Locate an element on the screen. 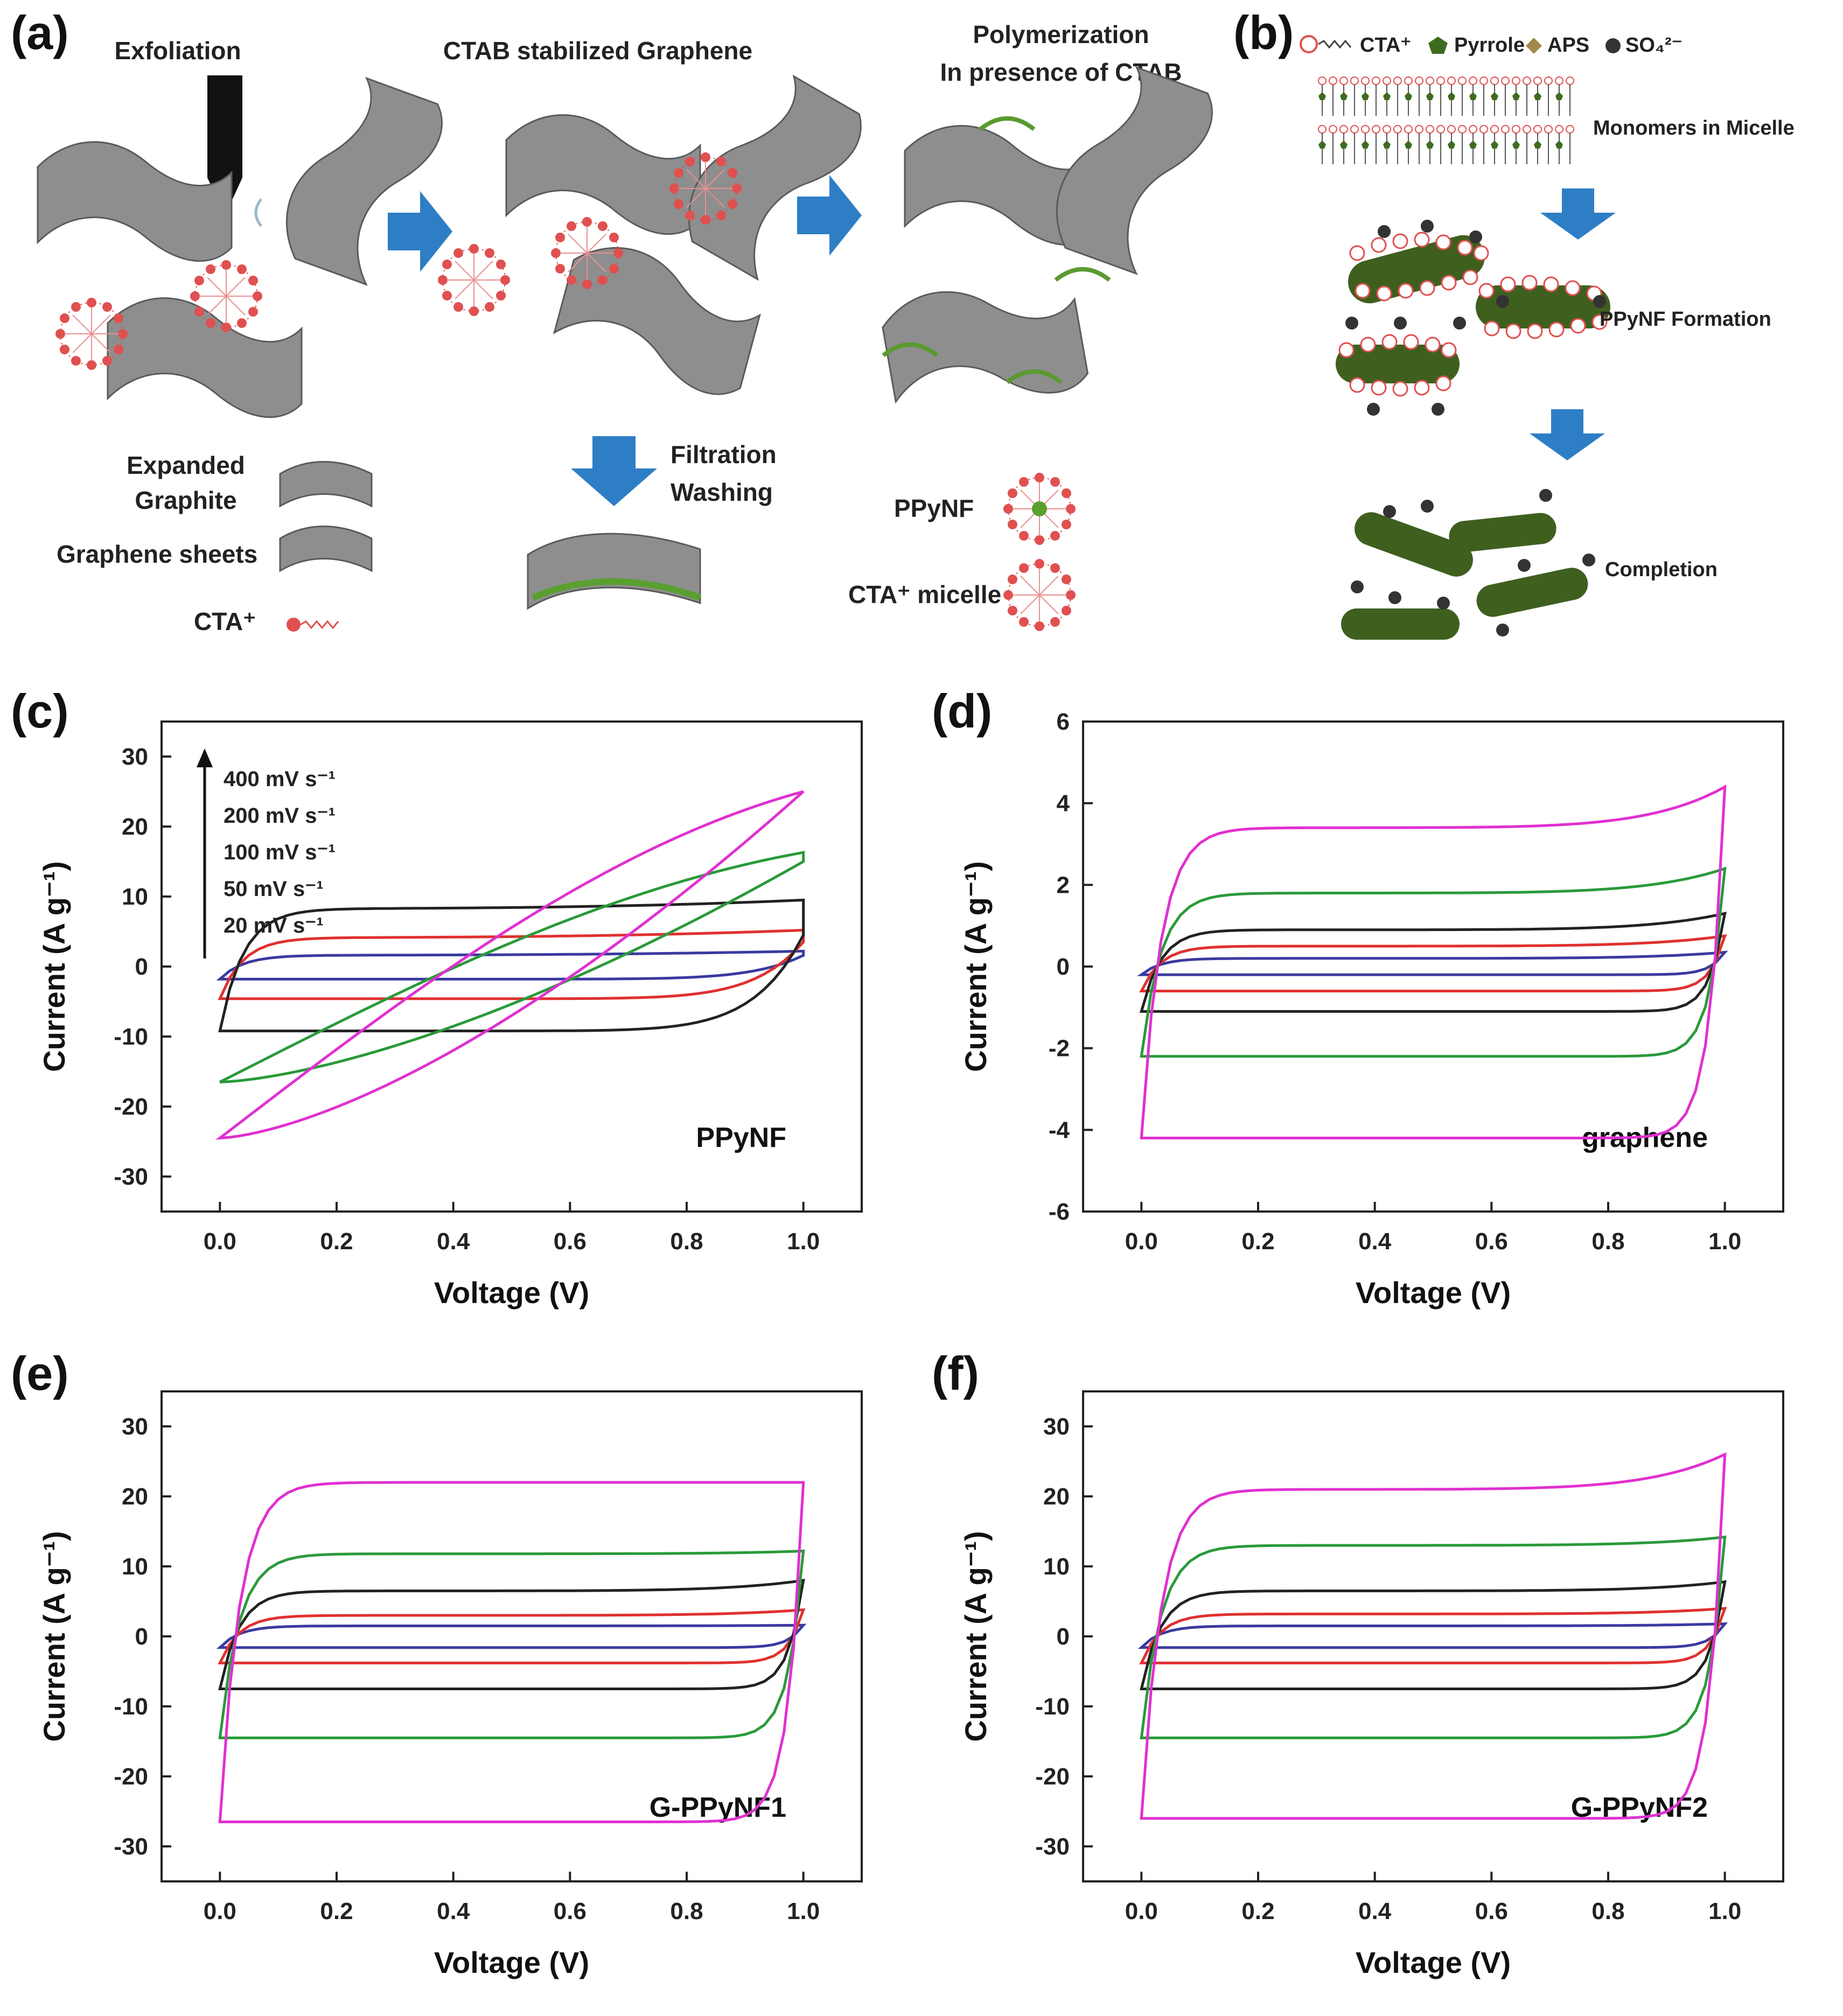 Image resolution: width=1843 pixels, height=2016 pixels. y-tick-label: -2 is located at coordinates (1059, 1048).